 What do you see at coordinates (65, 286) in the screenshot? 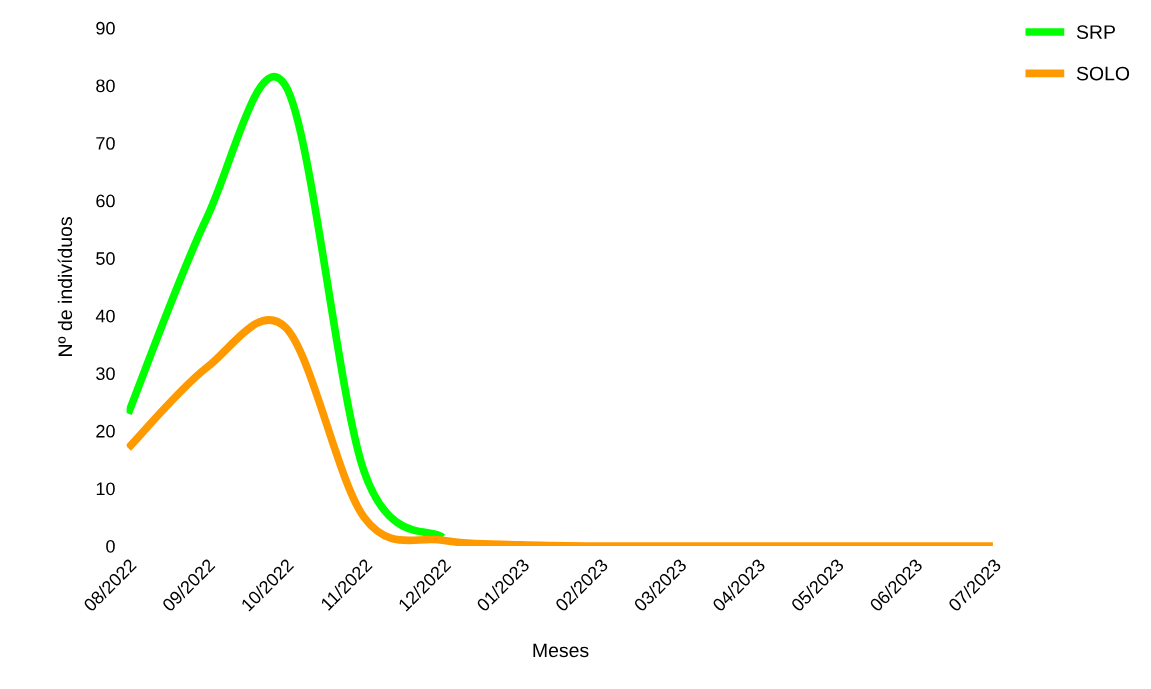
I see `y-axis-title: Nº de indivíduos` at bounding box center [65, 286].